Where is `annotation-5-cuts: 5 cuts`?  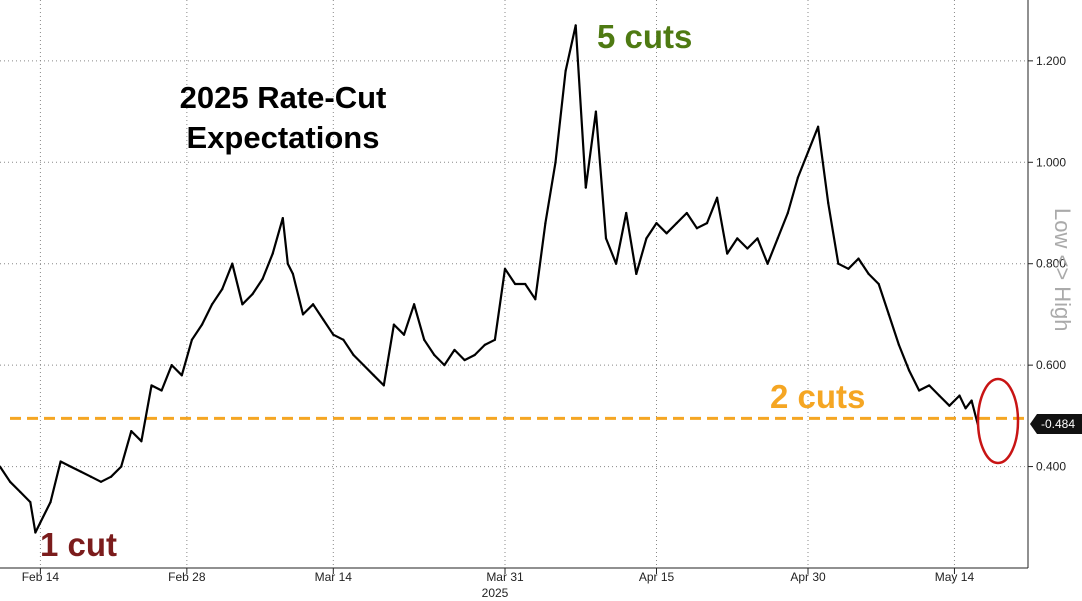 annotation-5-cuts: 5 cuts is located at coordinates (644, 36).